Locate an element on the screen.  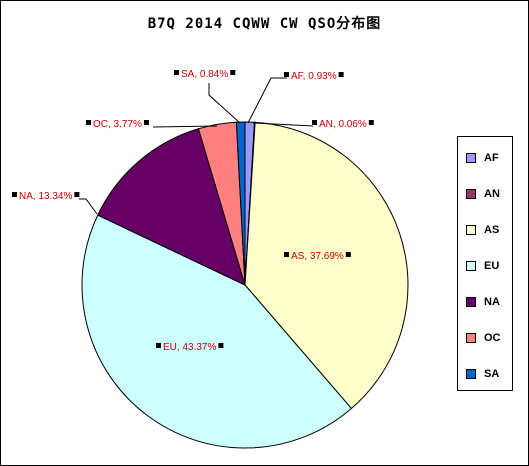
leader-line-af is located at coordinates (267, 100).